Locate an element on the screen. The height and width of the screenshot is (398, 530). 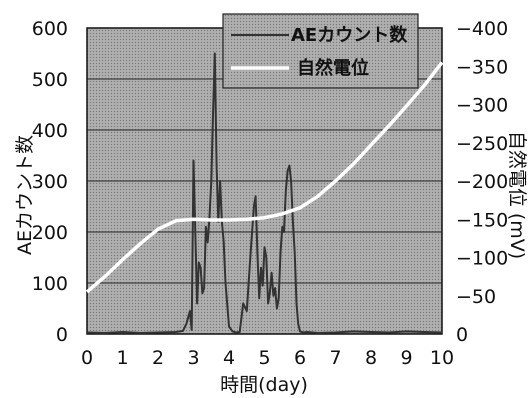
y-right-tick-label: −100 is located at coordinates (482, 259).